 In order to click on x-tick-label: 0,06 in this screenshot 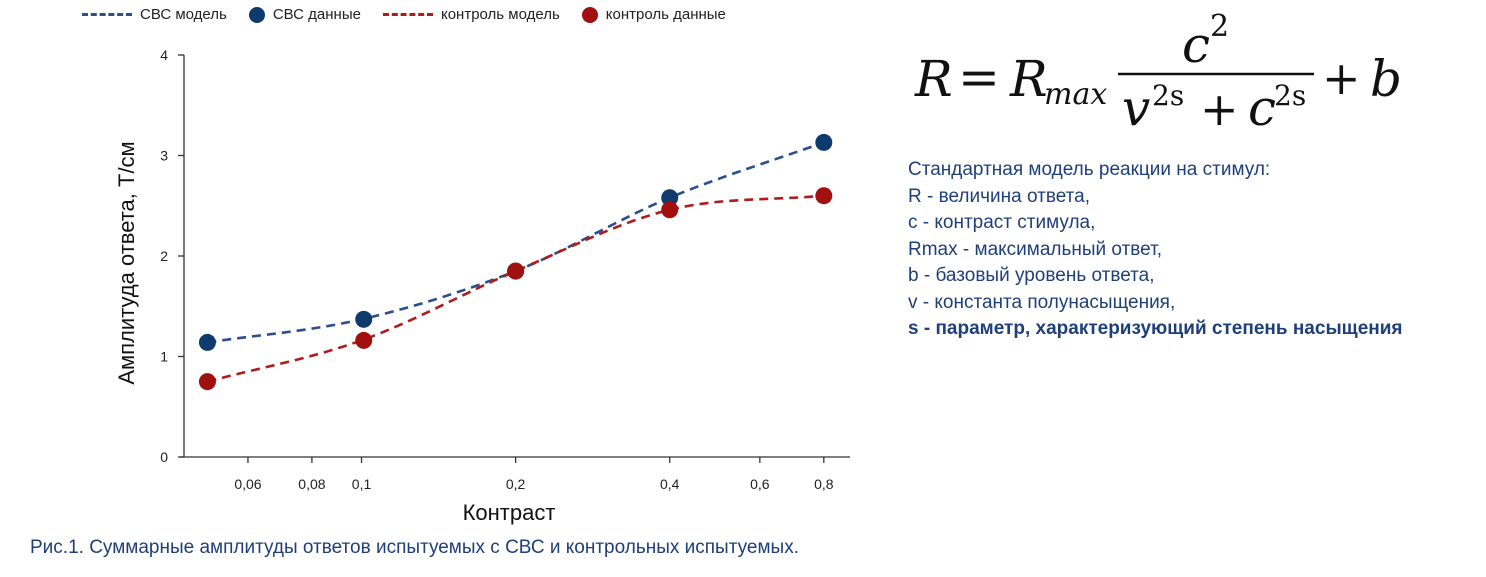, I will do `click(247, 484)`.